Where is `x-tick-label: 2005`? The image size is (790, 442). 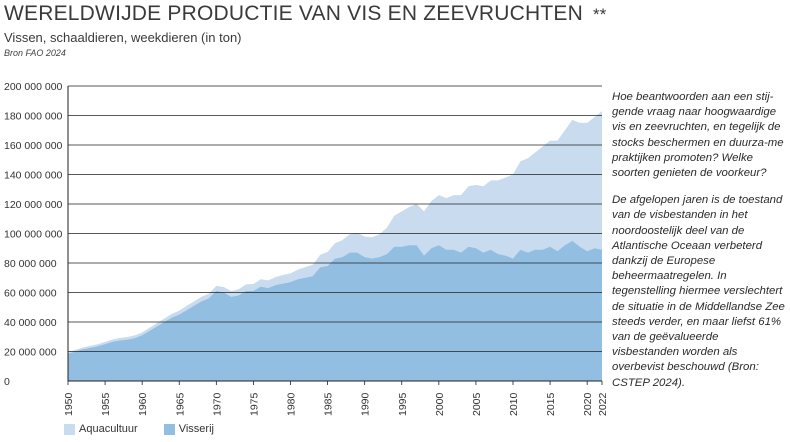
x-tick-label: 2005 is located at coordinates (477, 404).